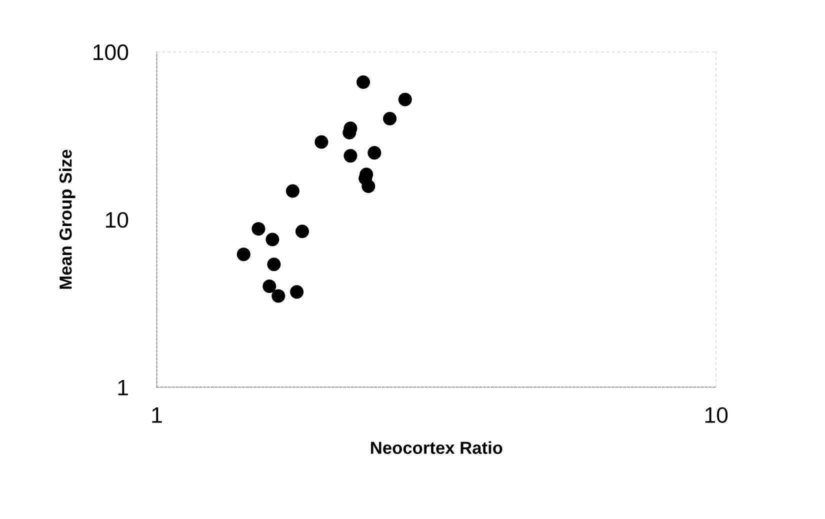 This screenshot has width=825, height=519. I want to click on y-tick-label: 100, so click(111, 52).